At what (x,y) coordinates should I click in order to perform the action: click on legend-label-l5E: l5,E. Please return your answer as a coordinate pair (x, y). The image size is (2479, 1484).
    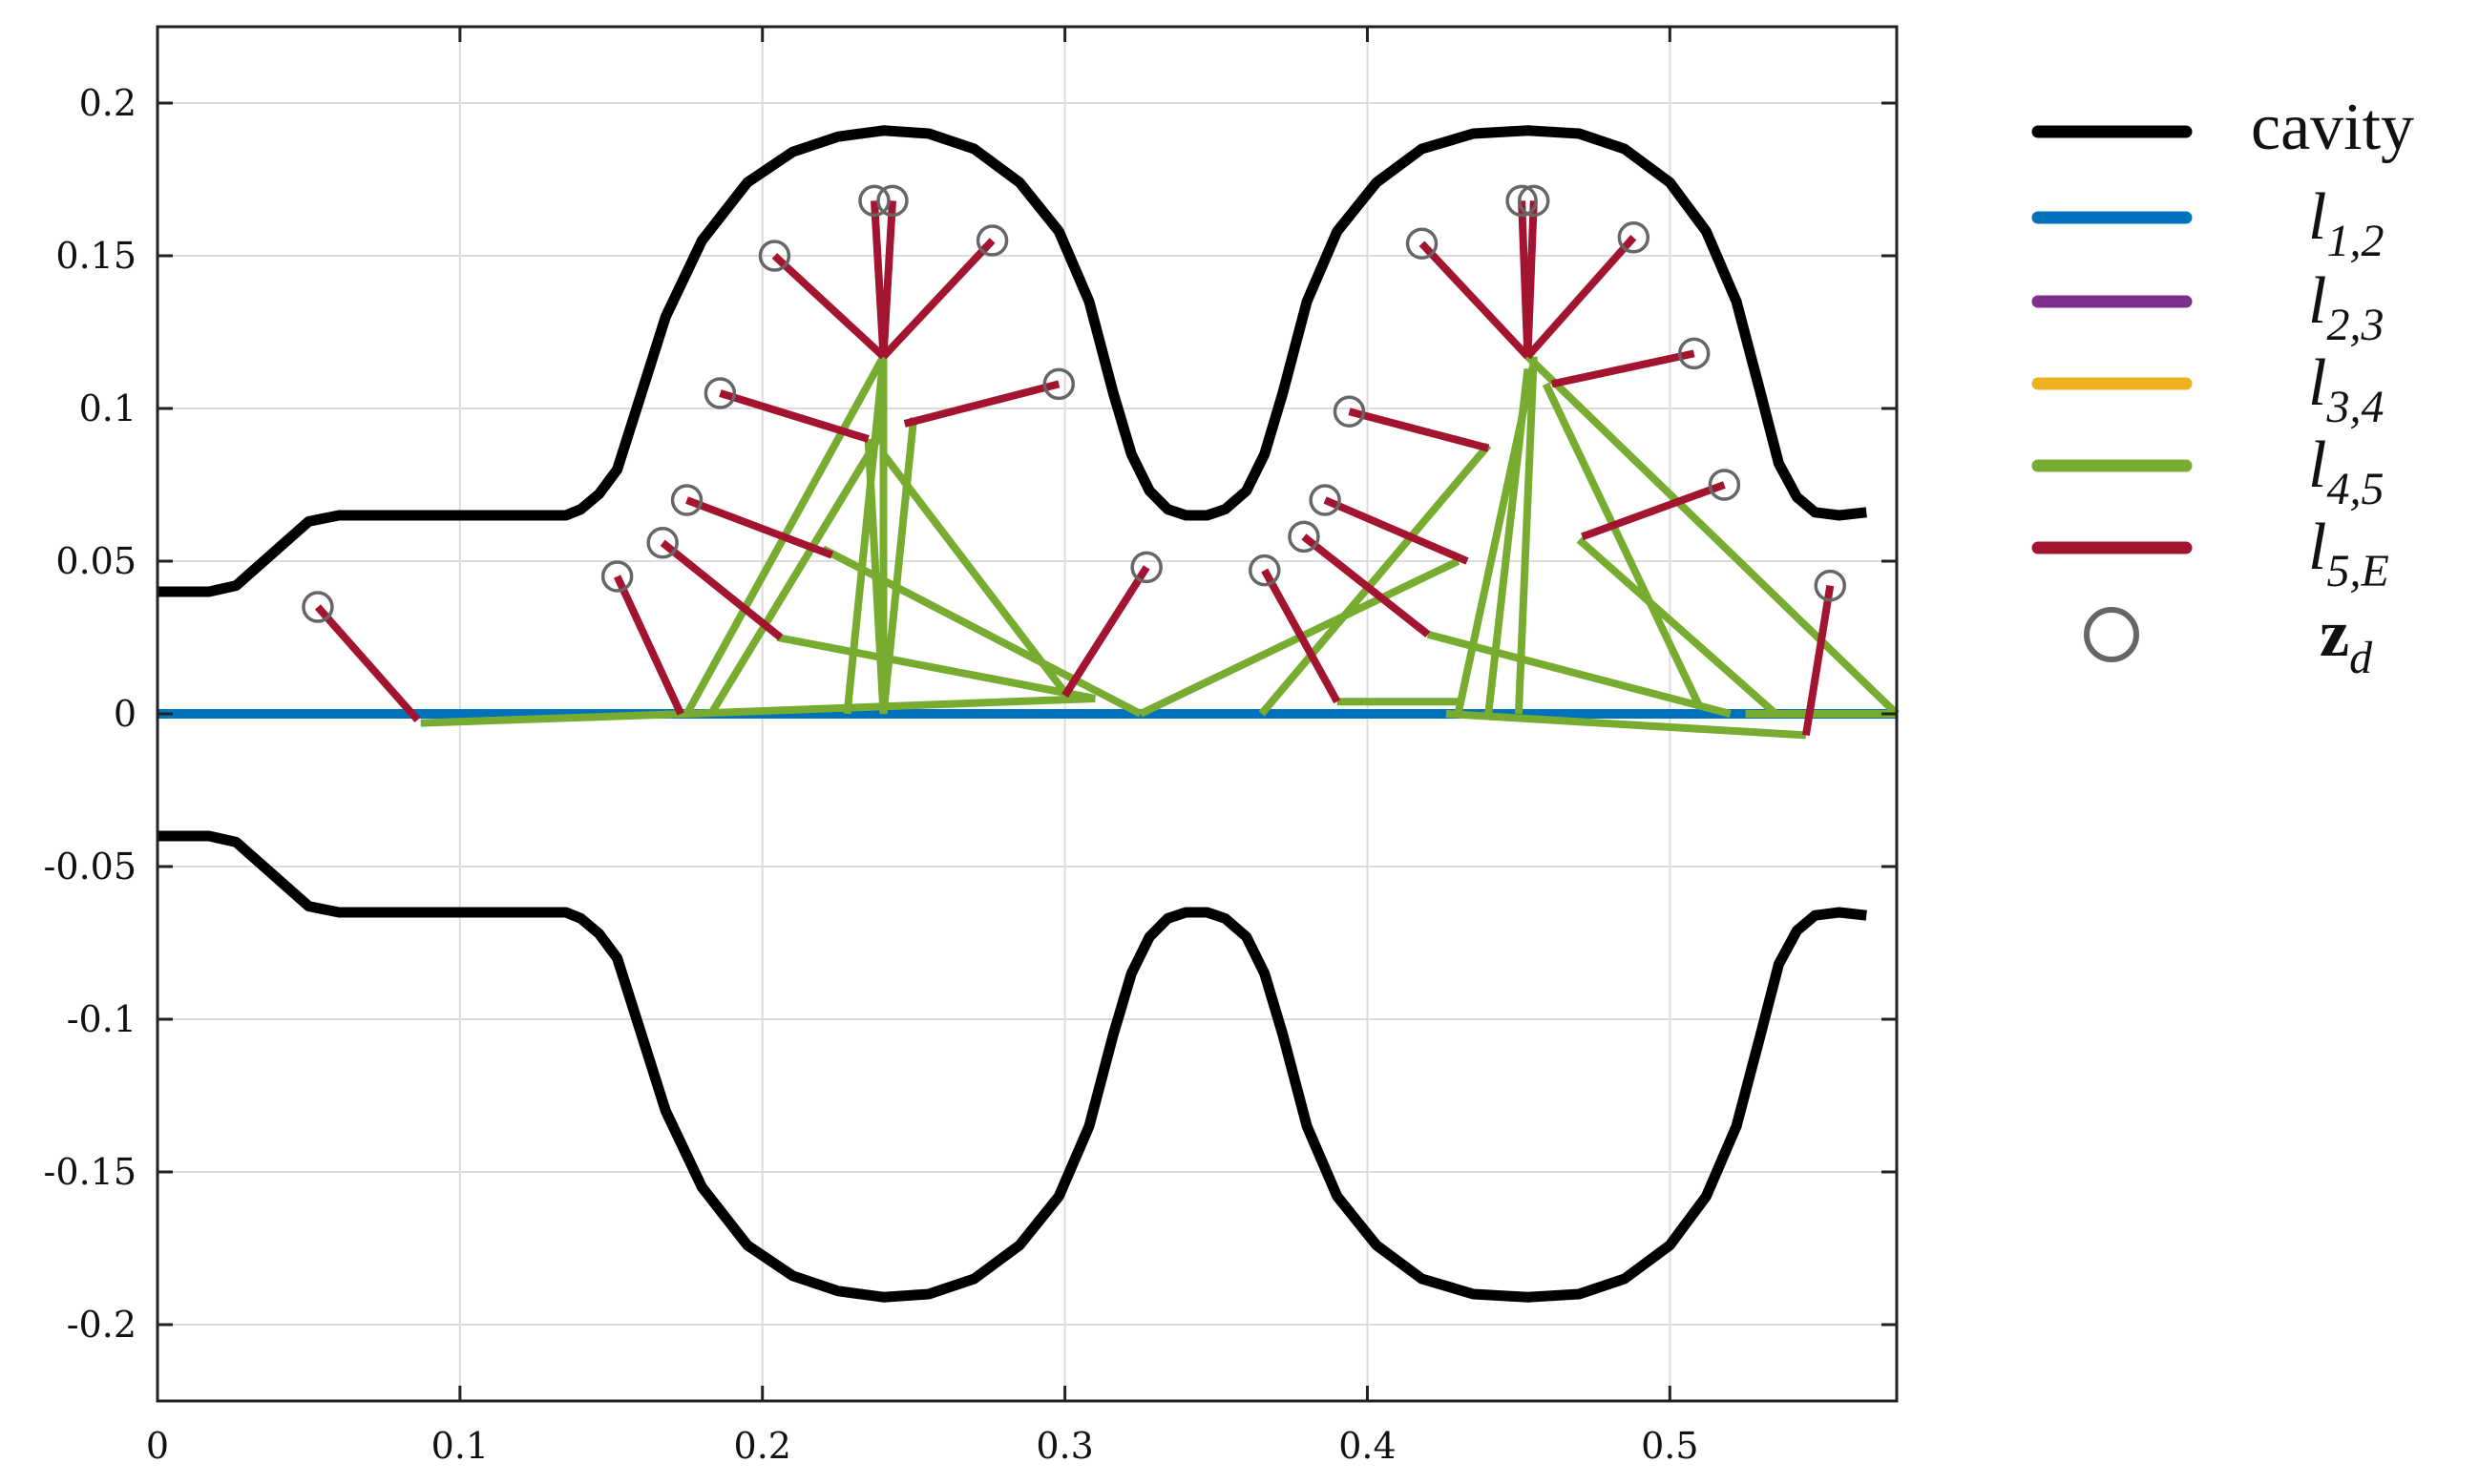
    Looking at the image, I should click on (2348, 553).